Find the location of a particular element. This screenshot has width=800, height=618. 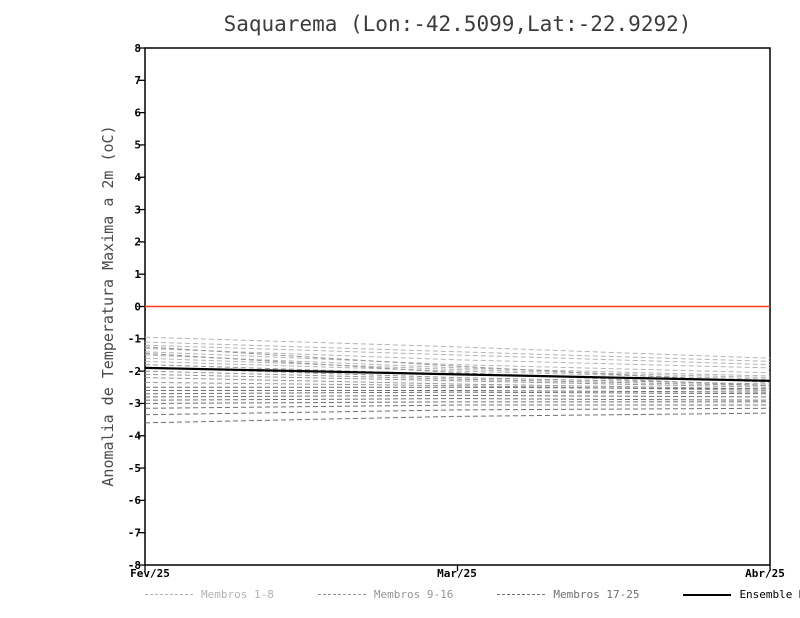

y-tick-label: 0 is located at coordinates (137, 306).